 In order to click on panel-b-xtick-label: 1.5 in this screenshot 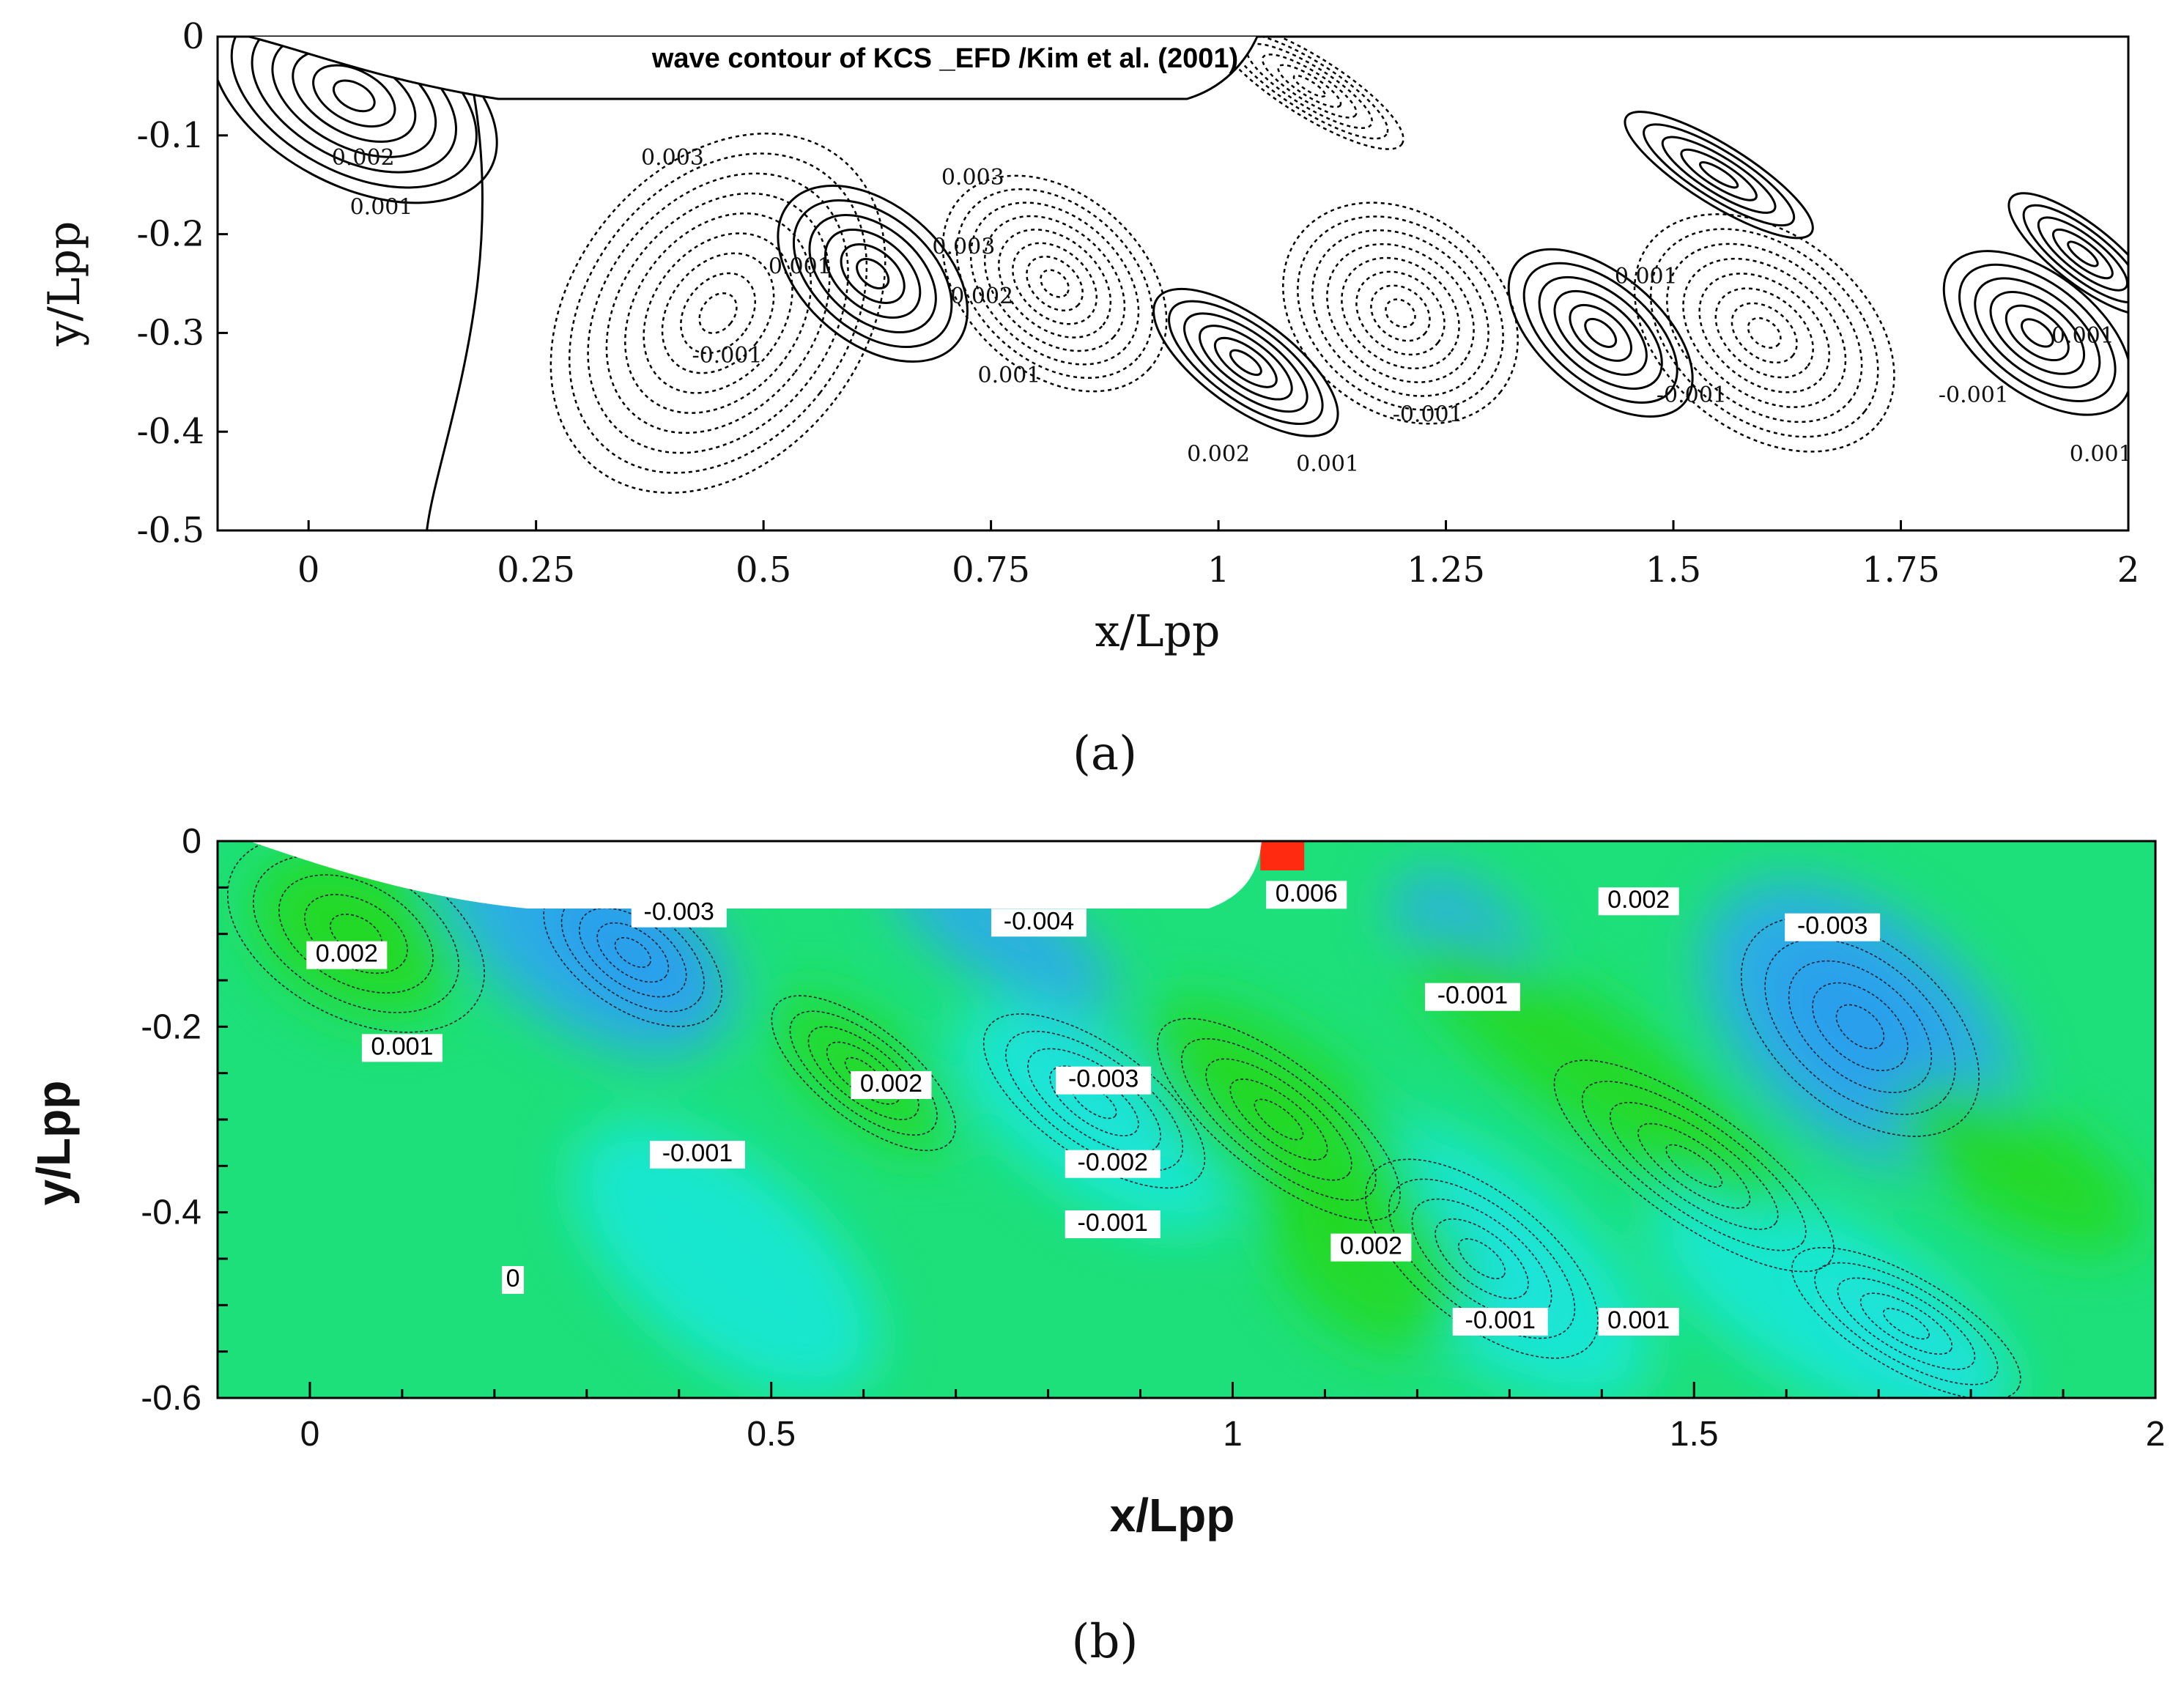, I will do `click(1694, 1434)`.